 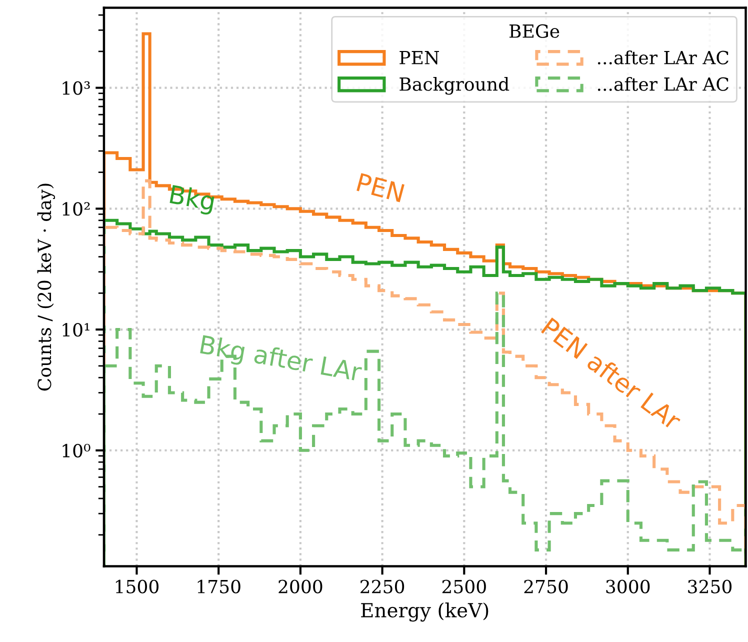 I want to click on y-tick-label: 10⁰, so click(x=76, y=451).